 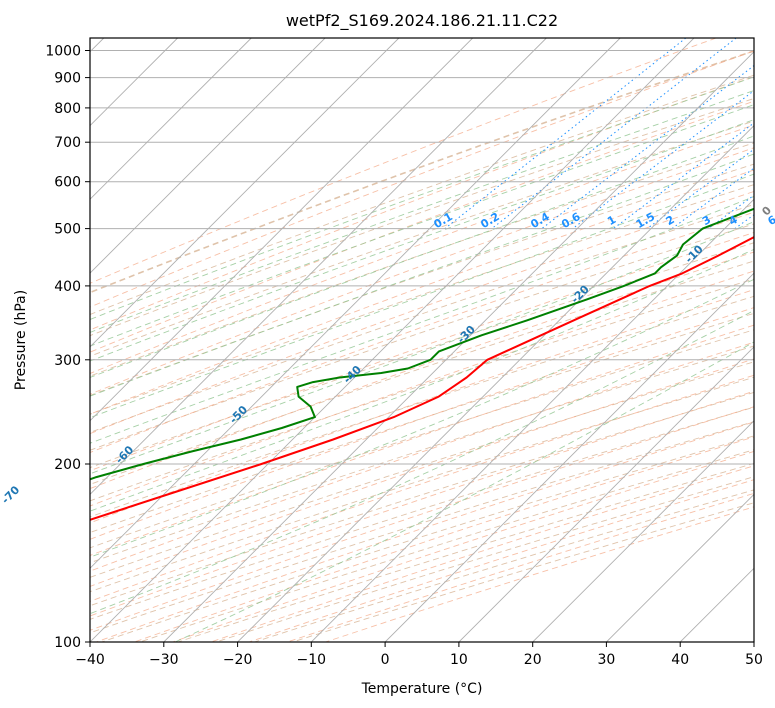 What do you see at coordinates (606, 660) in the screenshot?
I see `x-tick-label: 30` at bounding box center [606, 660].